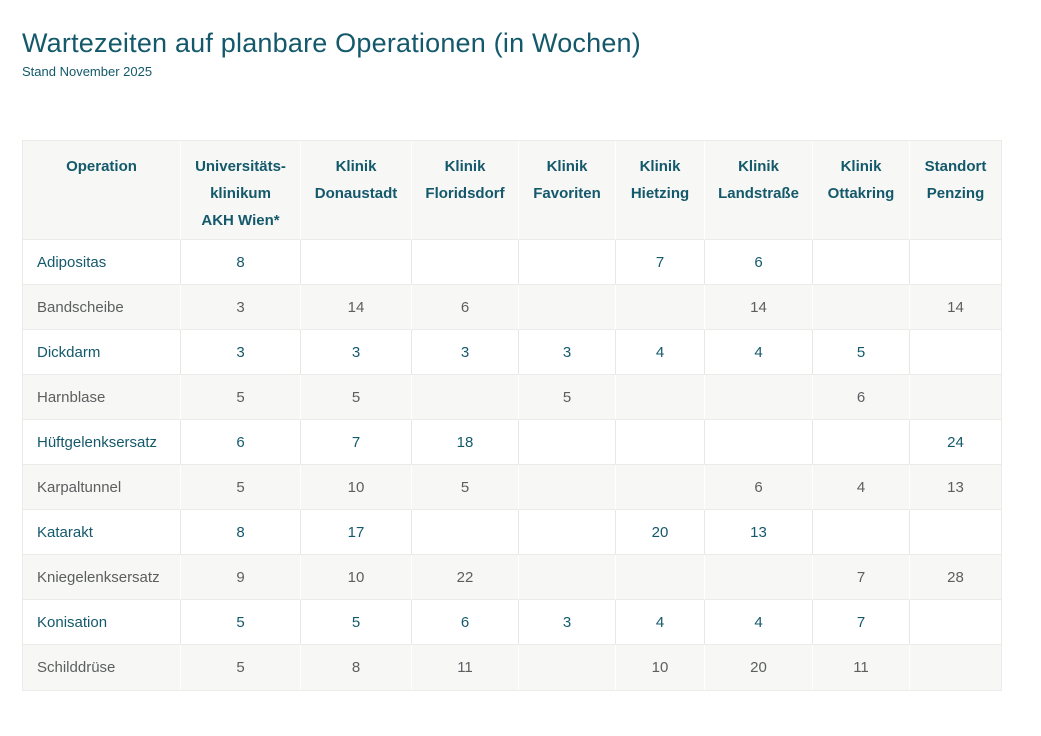 This screenshot has width=1041, height=736. Describe the element at coordinates (102, 577) in the screenshot. I see `operation-cell: Kniegelenksersatz` at that location.